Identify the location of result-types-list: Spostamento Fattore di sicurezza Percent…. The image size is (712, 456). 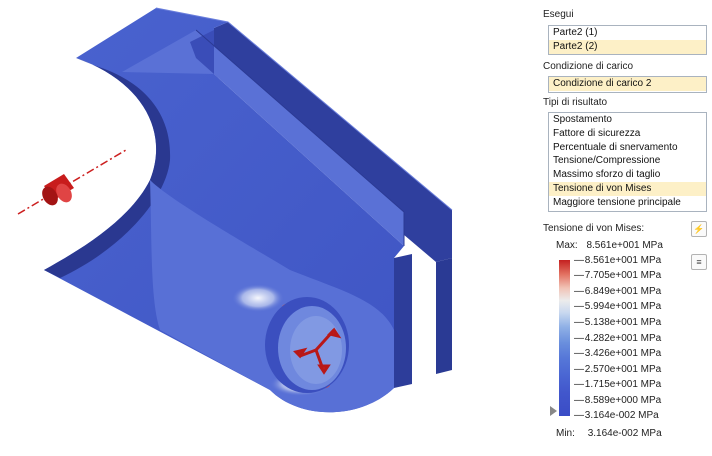
(627, 162).